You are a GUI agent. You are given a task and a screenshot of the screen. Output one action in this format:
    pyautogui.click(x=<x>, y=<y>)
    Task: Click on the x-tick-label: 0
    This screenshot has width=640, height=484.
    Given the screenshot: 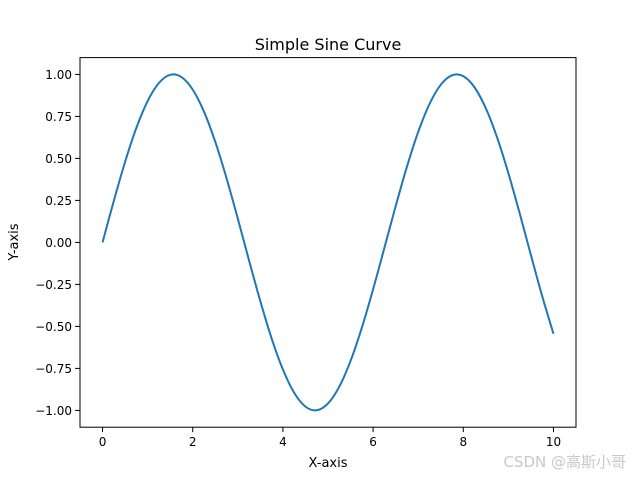 What is the action you would take?
    pyautogui.click(x=103, y=442)
    